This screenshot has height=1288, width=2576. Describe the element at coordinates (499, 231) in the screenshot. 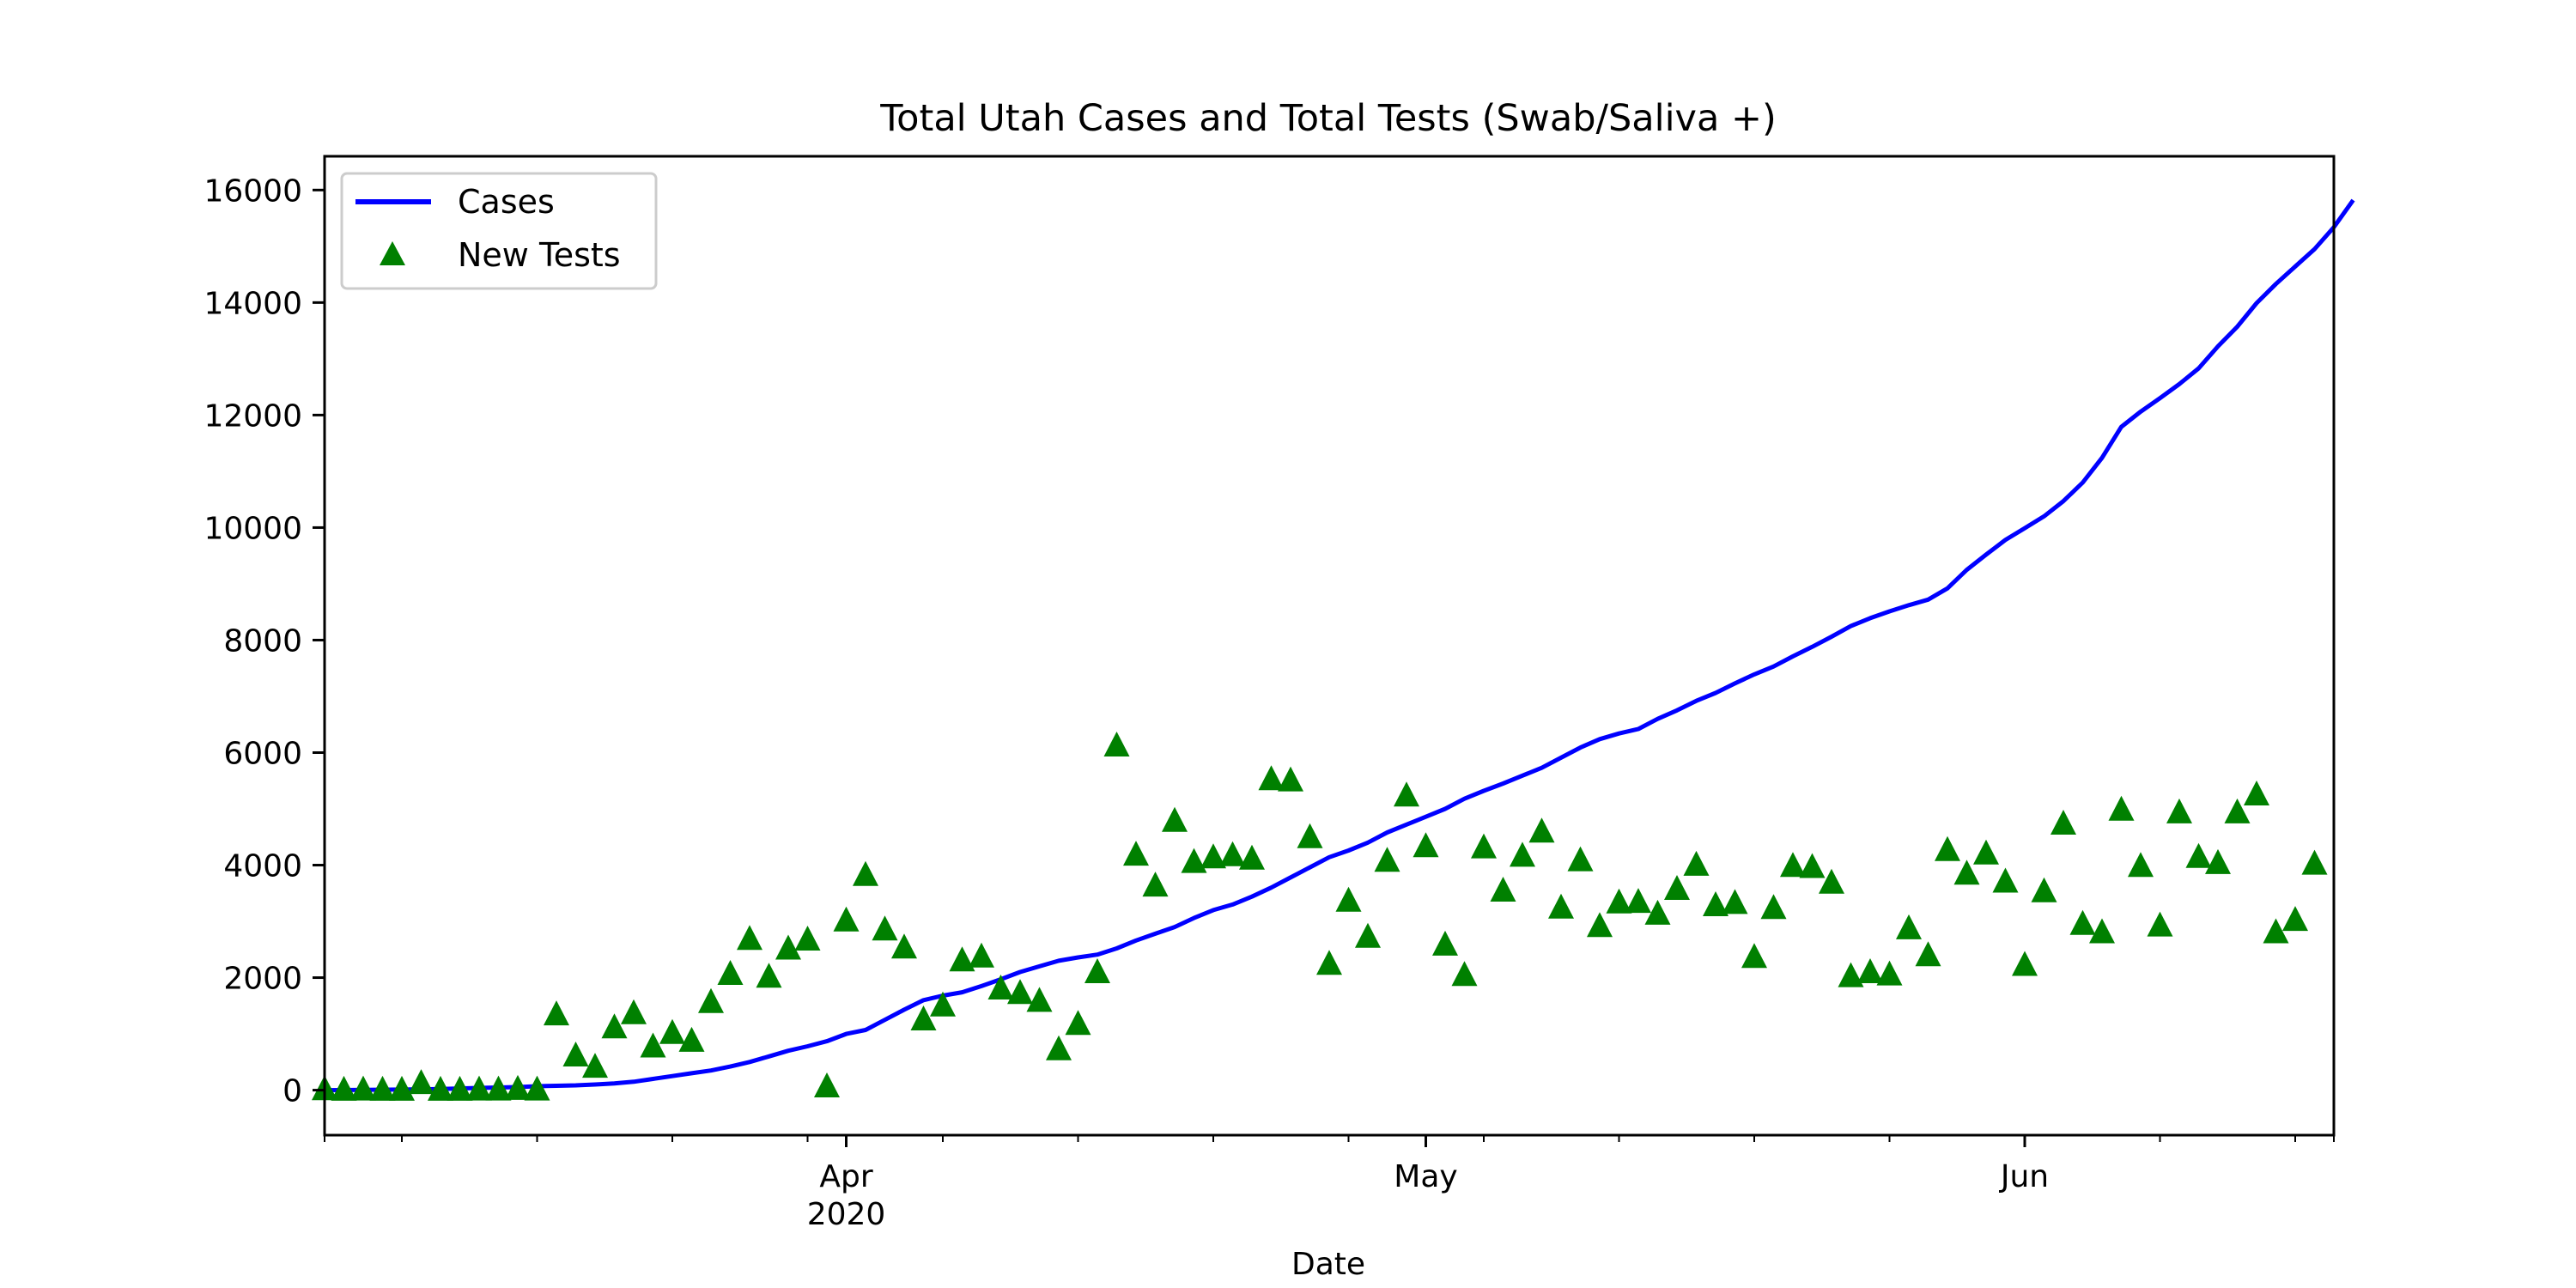

I see `legend: Cases New Tests` at that location.